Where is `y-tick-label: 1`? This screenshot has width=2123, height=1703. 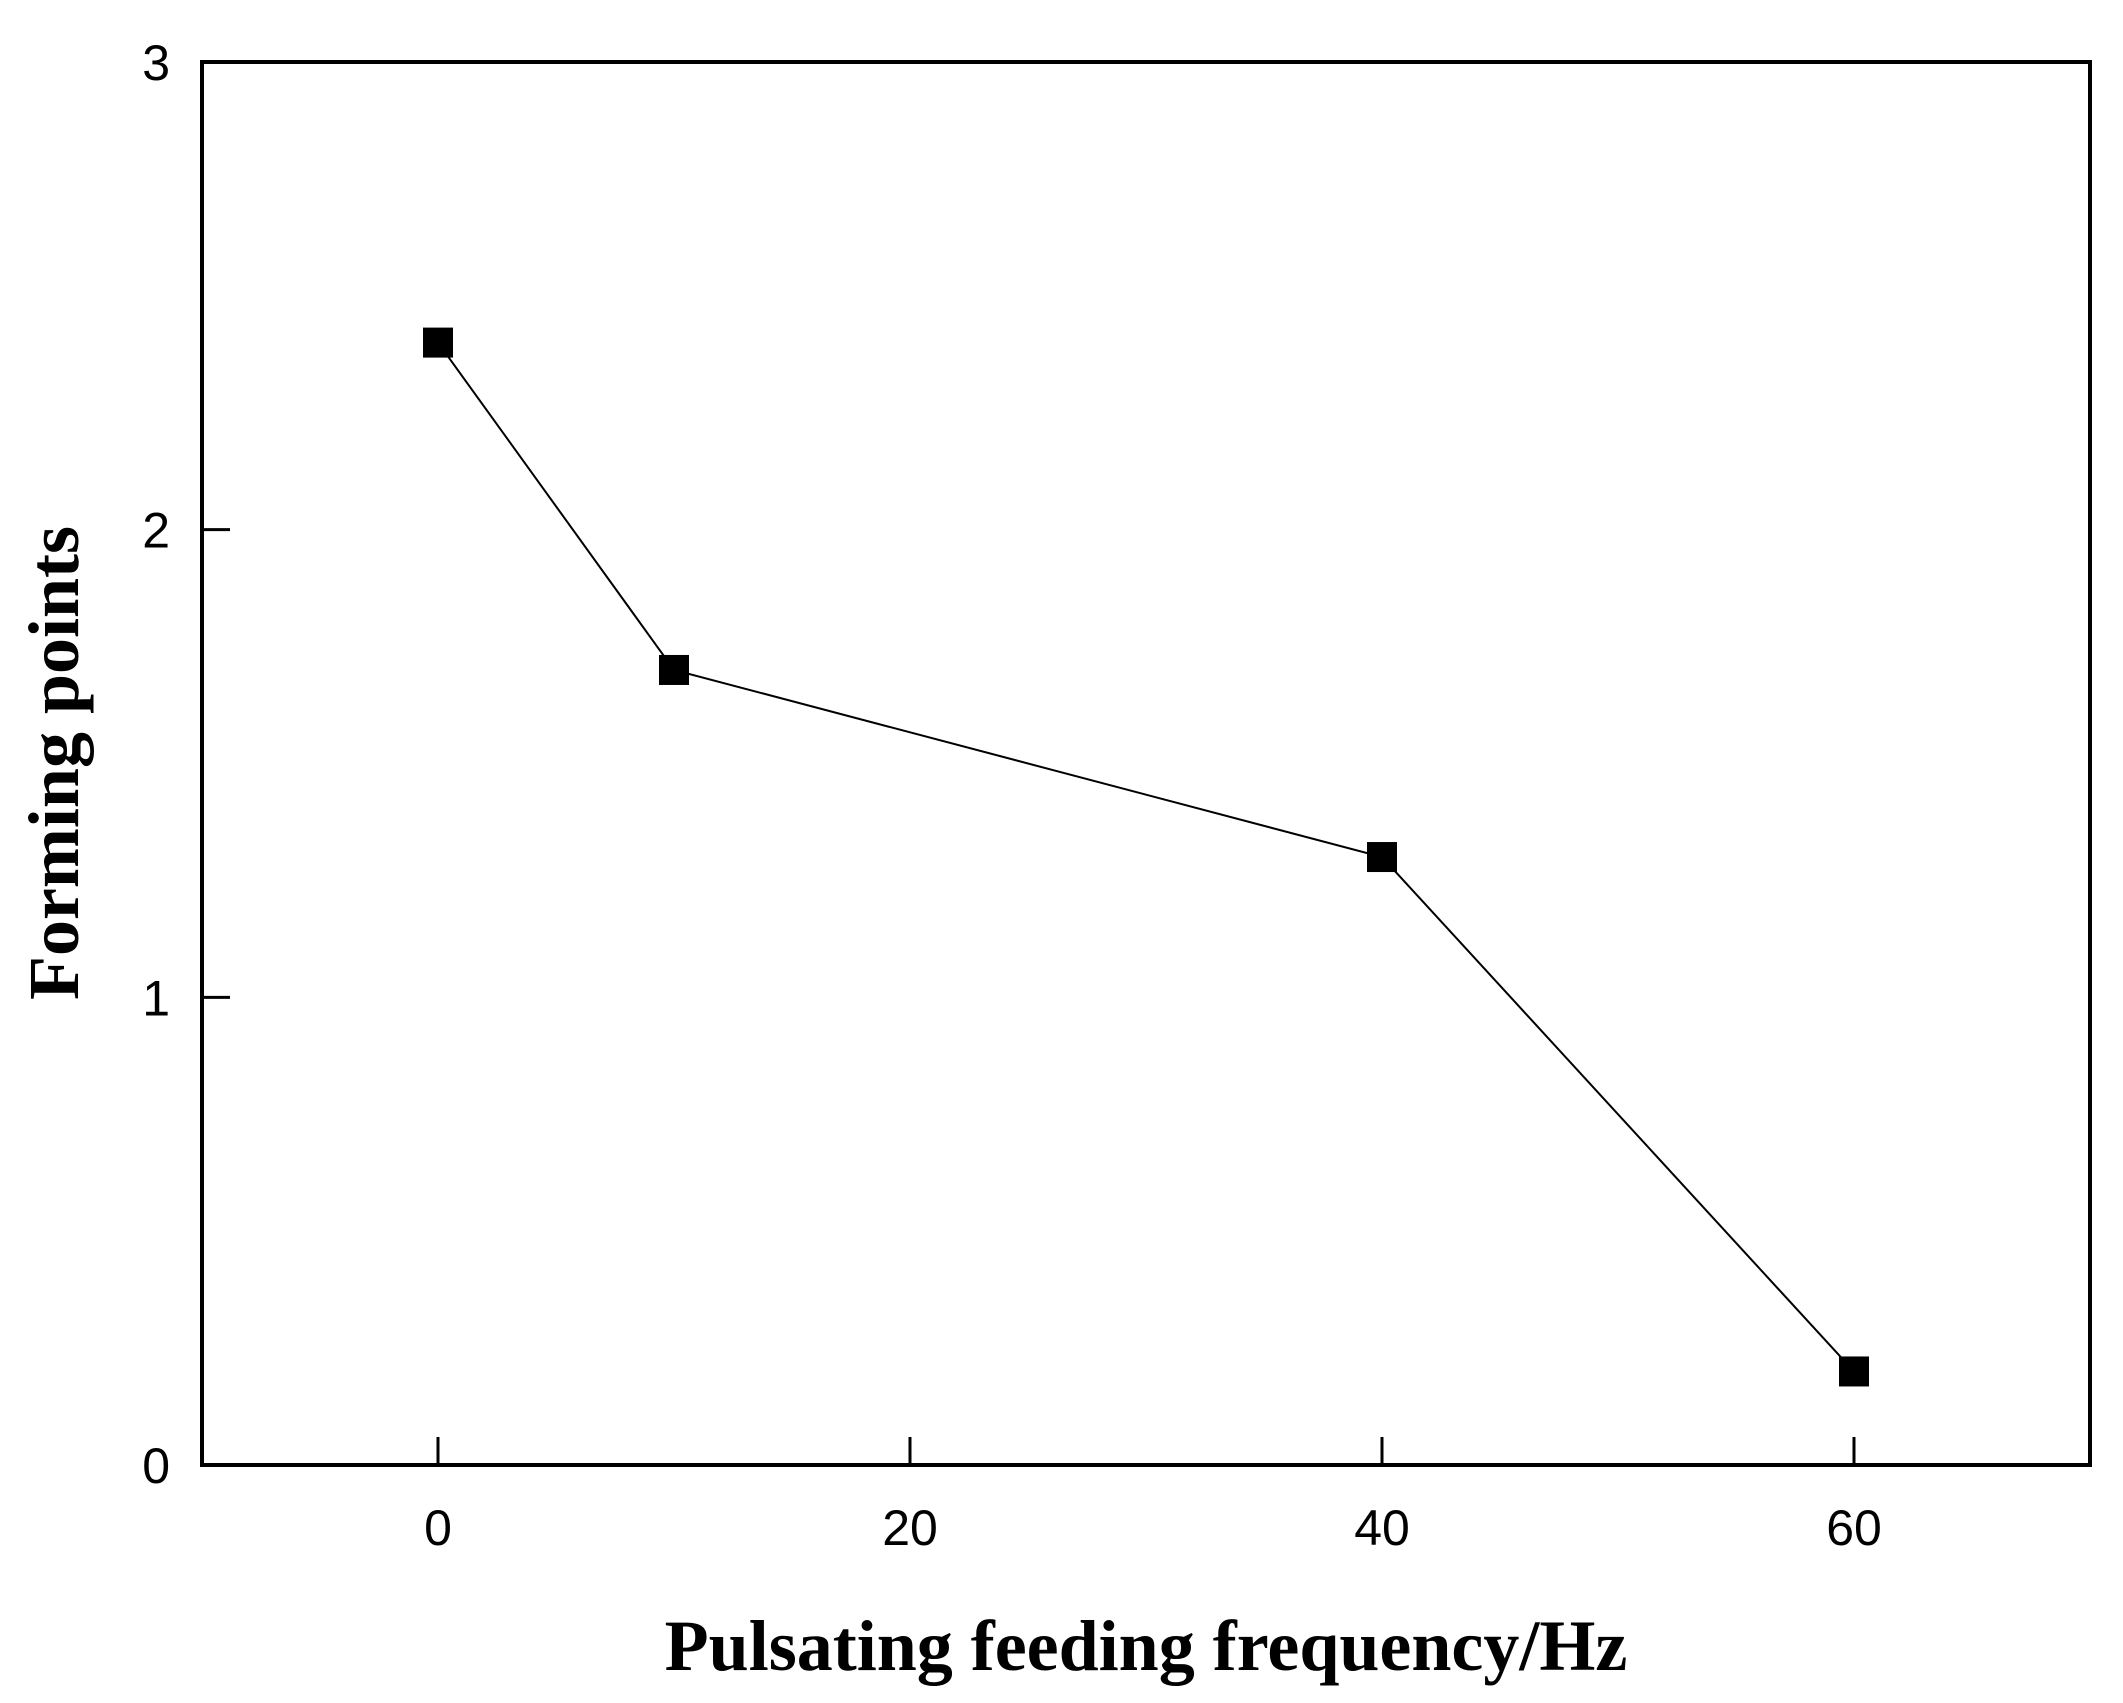
y-tick-label: 1 is located at coordinates (156, 998).